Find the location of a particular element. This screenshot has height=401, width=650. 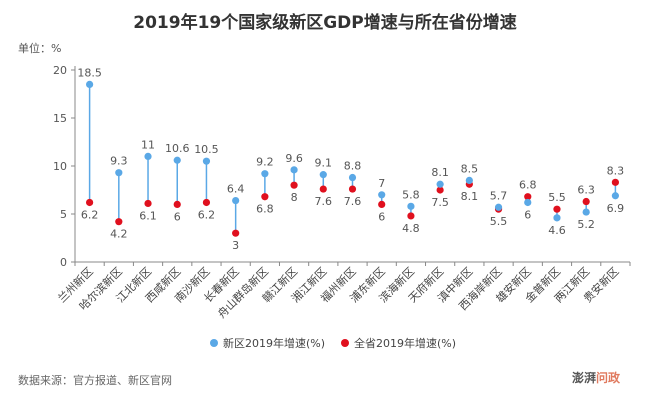

new-district-label-17: 5.2 is located at coordinates (586, 224).